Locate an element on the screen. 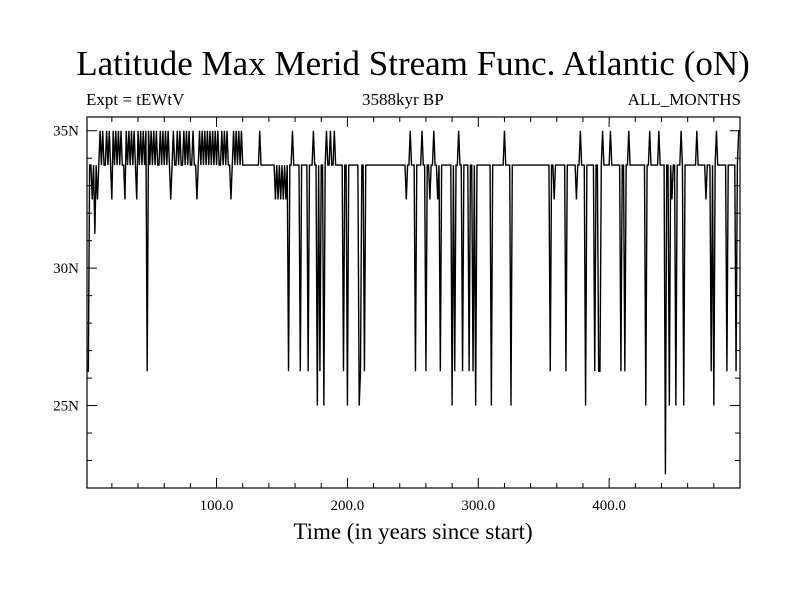 The width and height of the screenshot is (800, 600). x-axis-label: Time (in years since start) is located at coordinates (413, 531).